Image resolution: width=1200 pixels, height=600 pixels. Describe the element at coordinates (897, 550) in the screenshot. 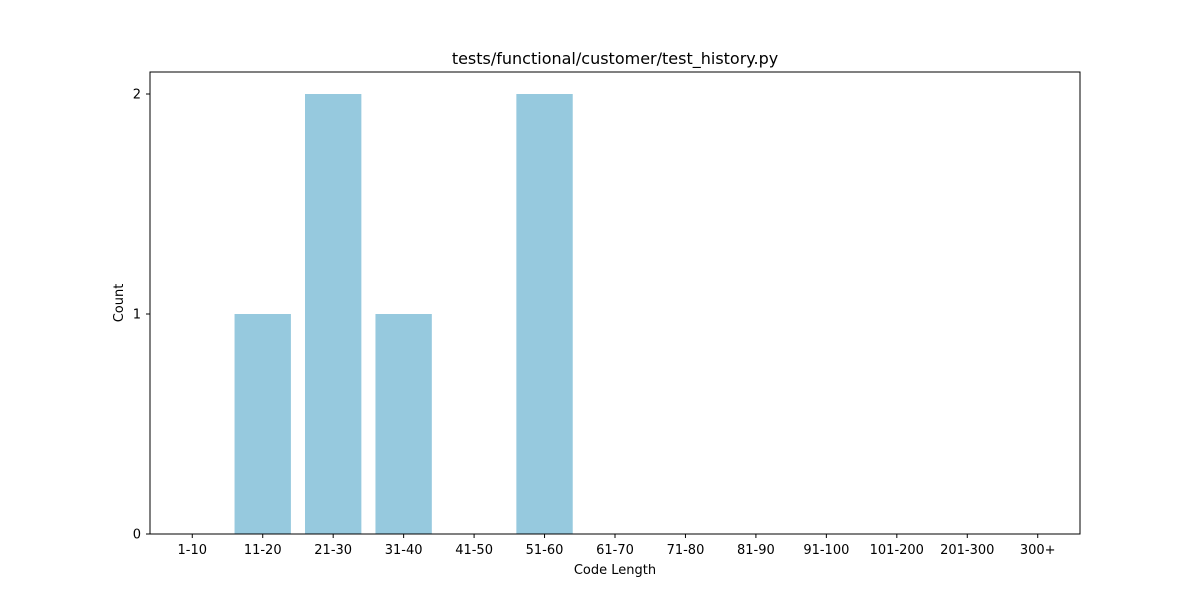

I see `x-tick-label: 101-200` at that location.